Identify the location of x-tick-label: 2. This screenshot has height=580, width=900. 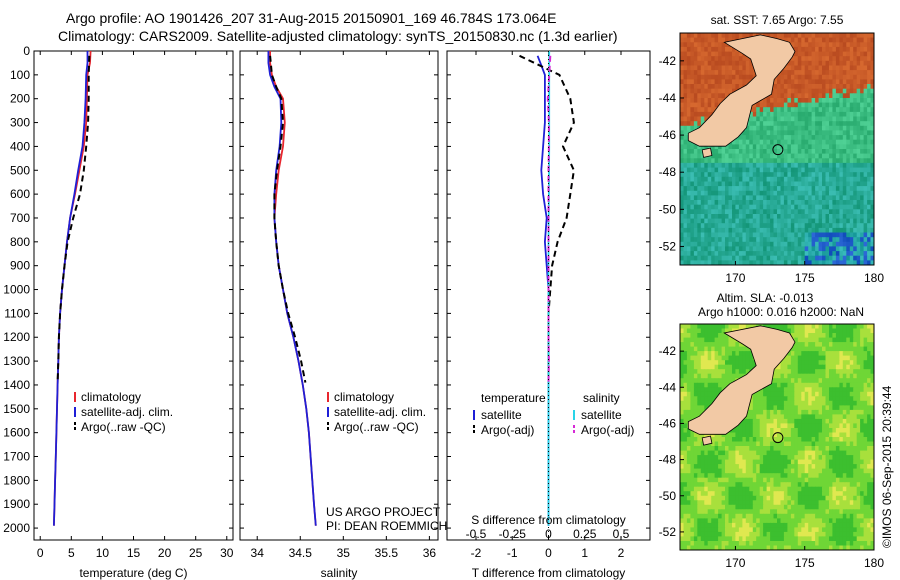
(621, 553).